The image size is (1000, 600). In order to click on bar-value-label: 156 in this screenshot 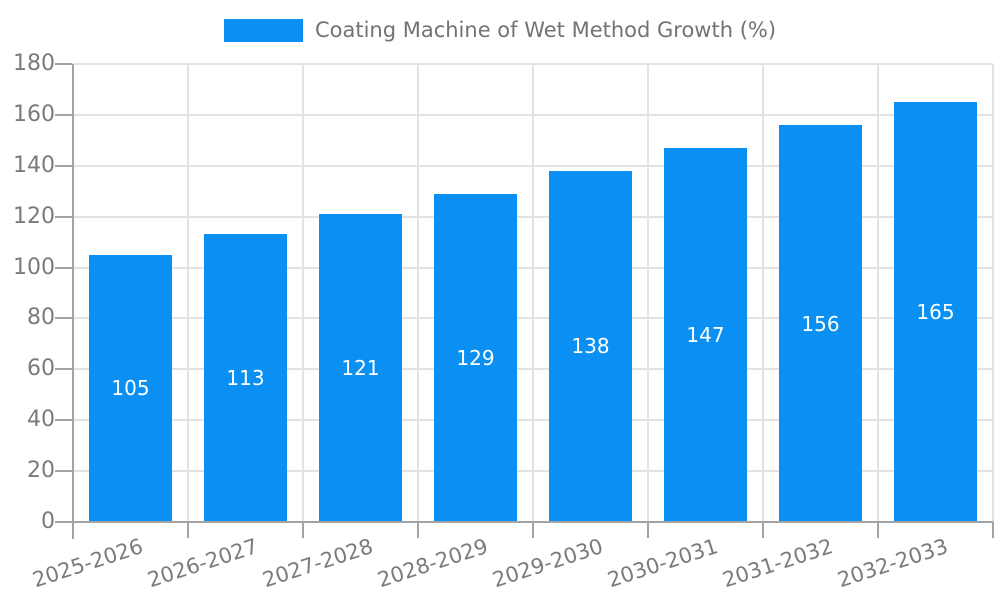, I will do `click(820, 323)`.